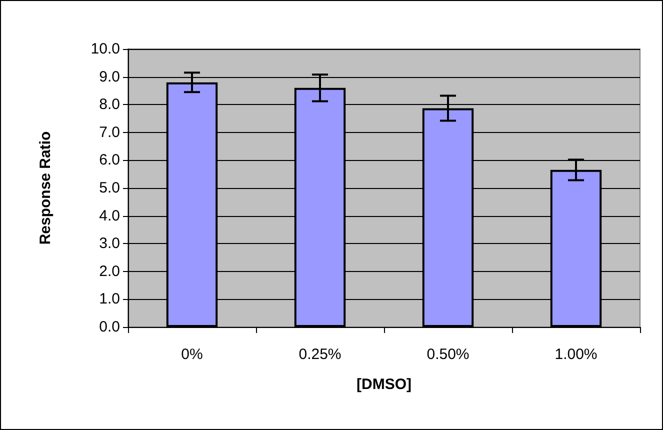 The height and width of the screenshot is (430, 663). Describe the element at coordinates (320, 354) in the screenshot. I see `x-tick-label: 0.25%` at that location.